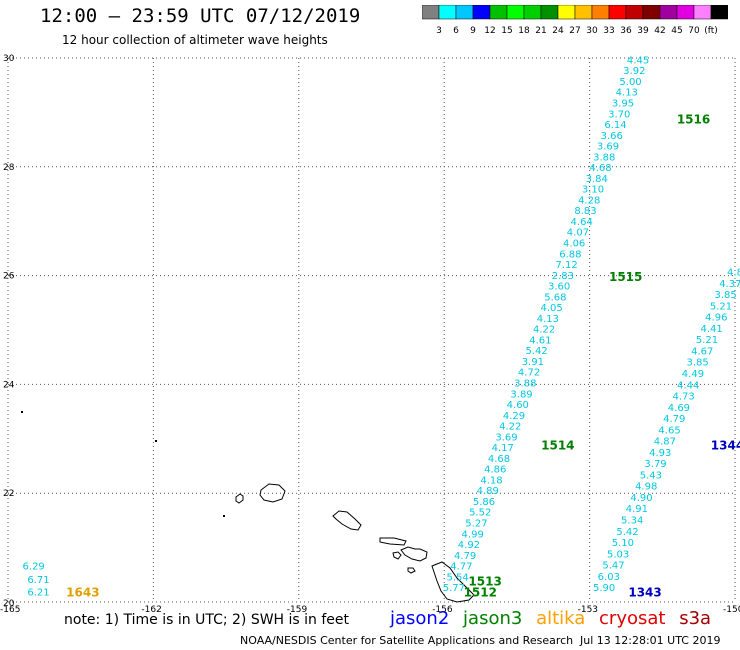  What do you see at coordinates (634, 71) in the screenshot?
I see `wave-height-value: 3.92` at bounding box center [634, 71].